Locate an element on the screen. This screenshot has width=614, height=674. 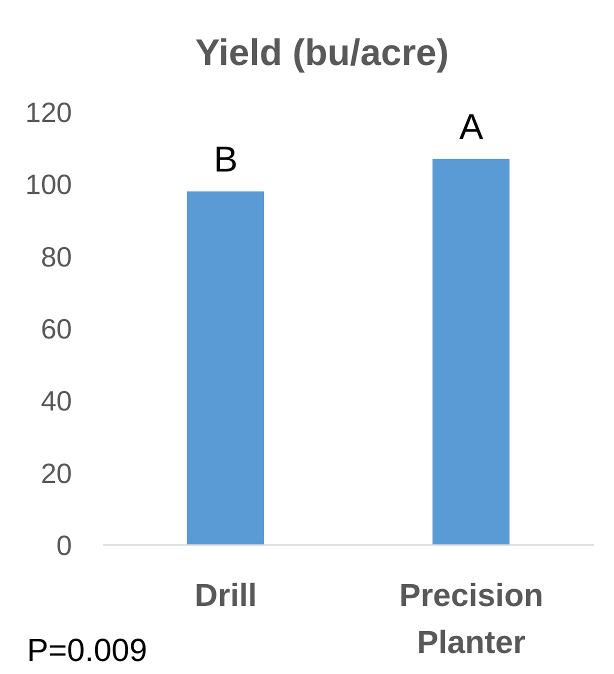
text: P=0.009 is located at coordinates (87, 650).